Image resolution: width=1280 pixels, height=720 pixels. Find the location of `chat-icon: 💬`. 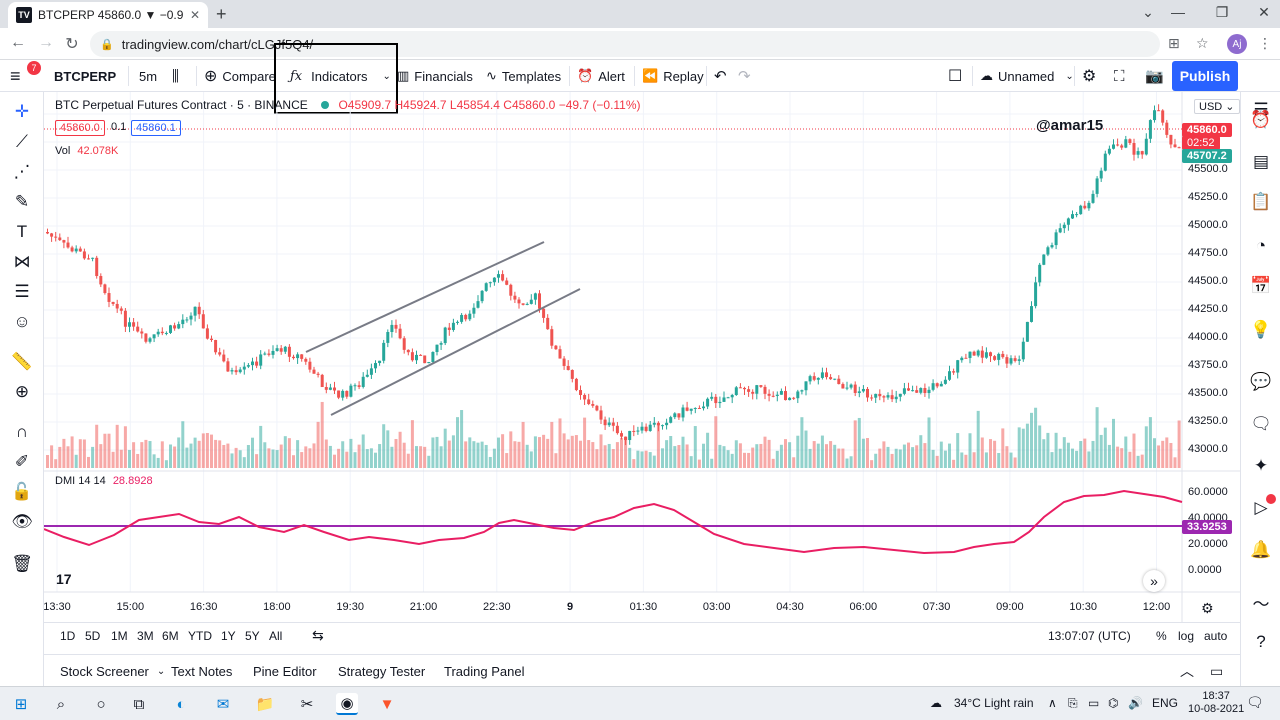

chat-icon: 💬 is located at coordinates (1261, 381).